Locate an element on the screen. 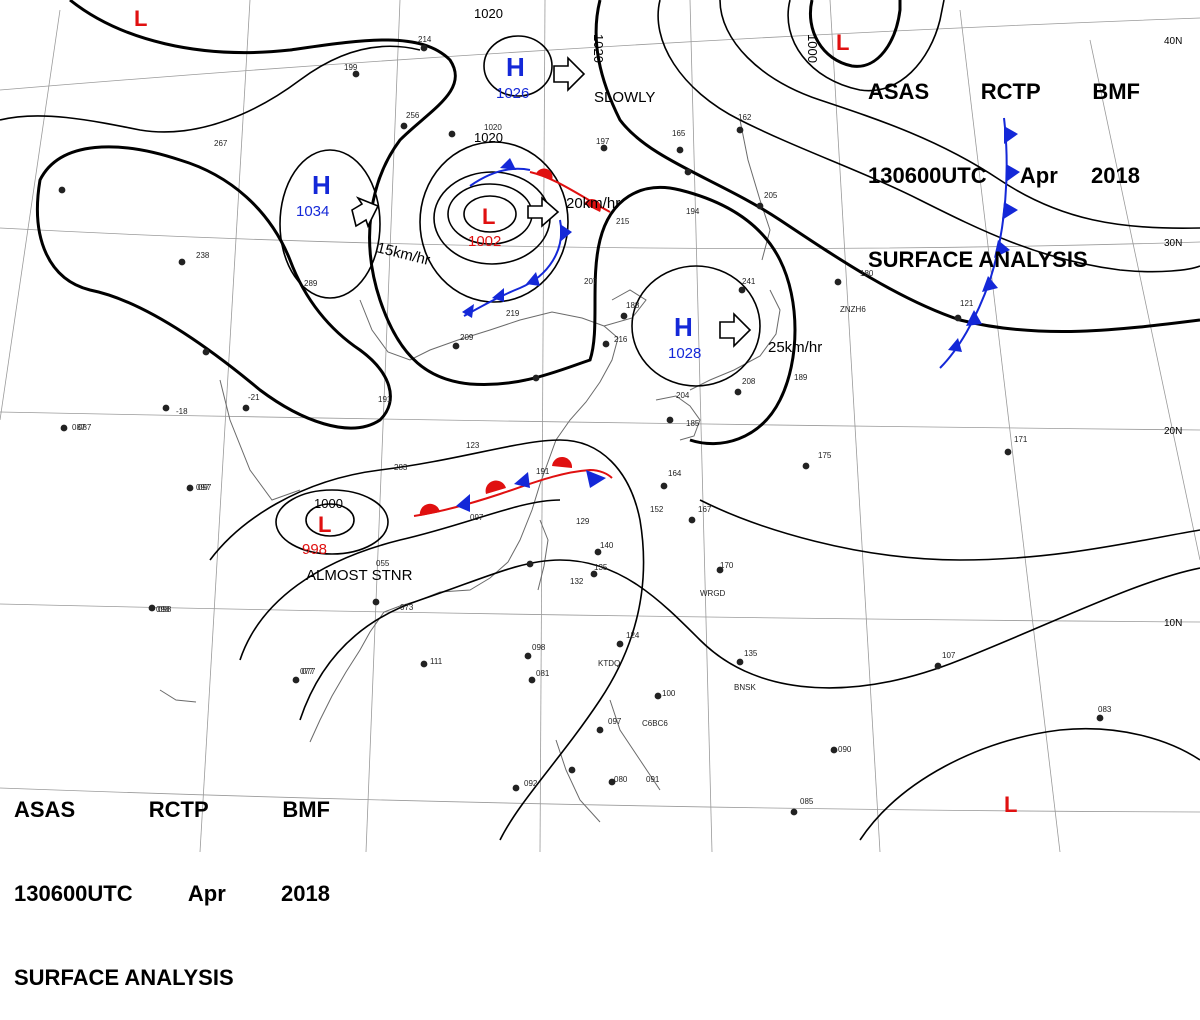  svg-text: 107 is located at coordinates (949, 655).